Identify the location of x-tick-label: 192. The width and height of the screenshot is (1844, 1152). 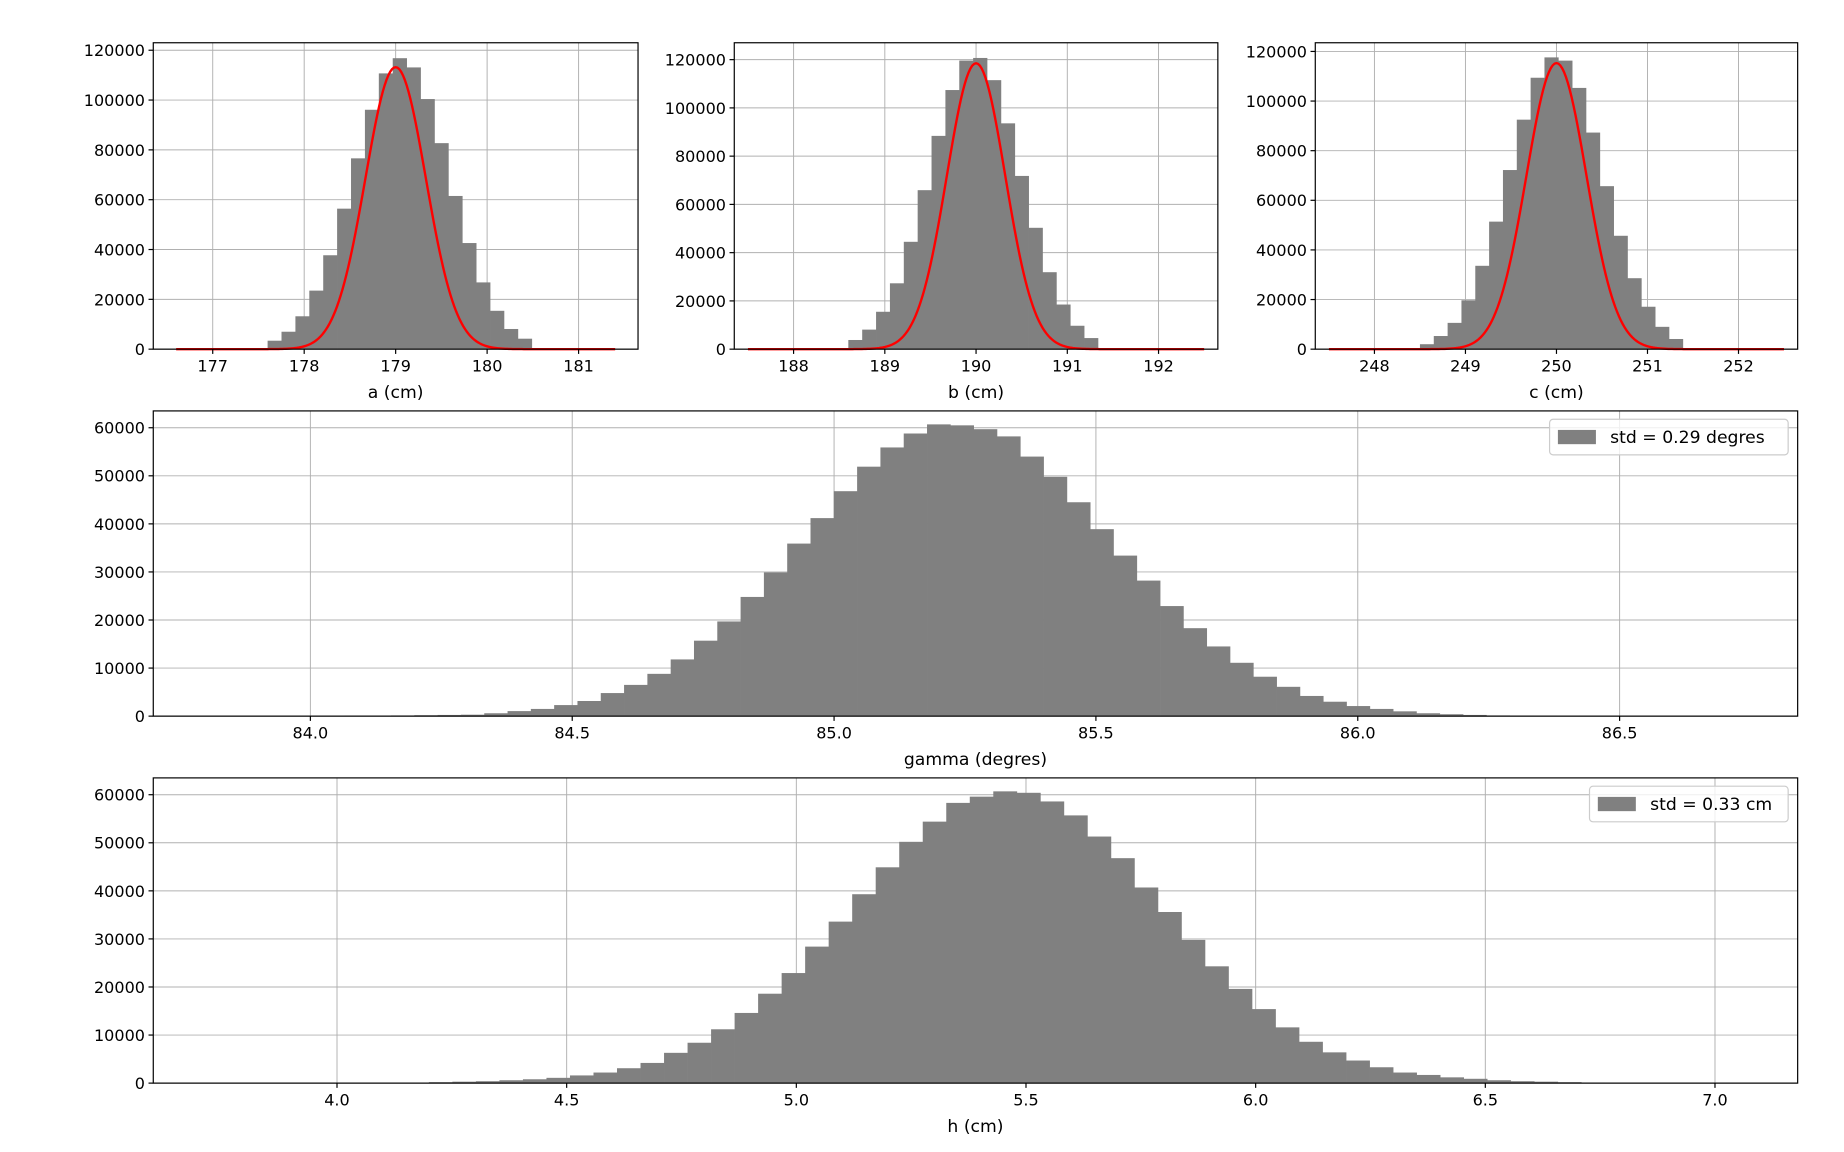
(1158, 366).